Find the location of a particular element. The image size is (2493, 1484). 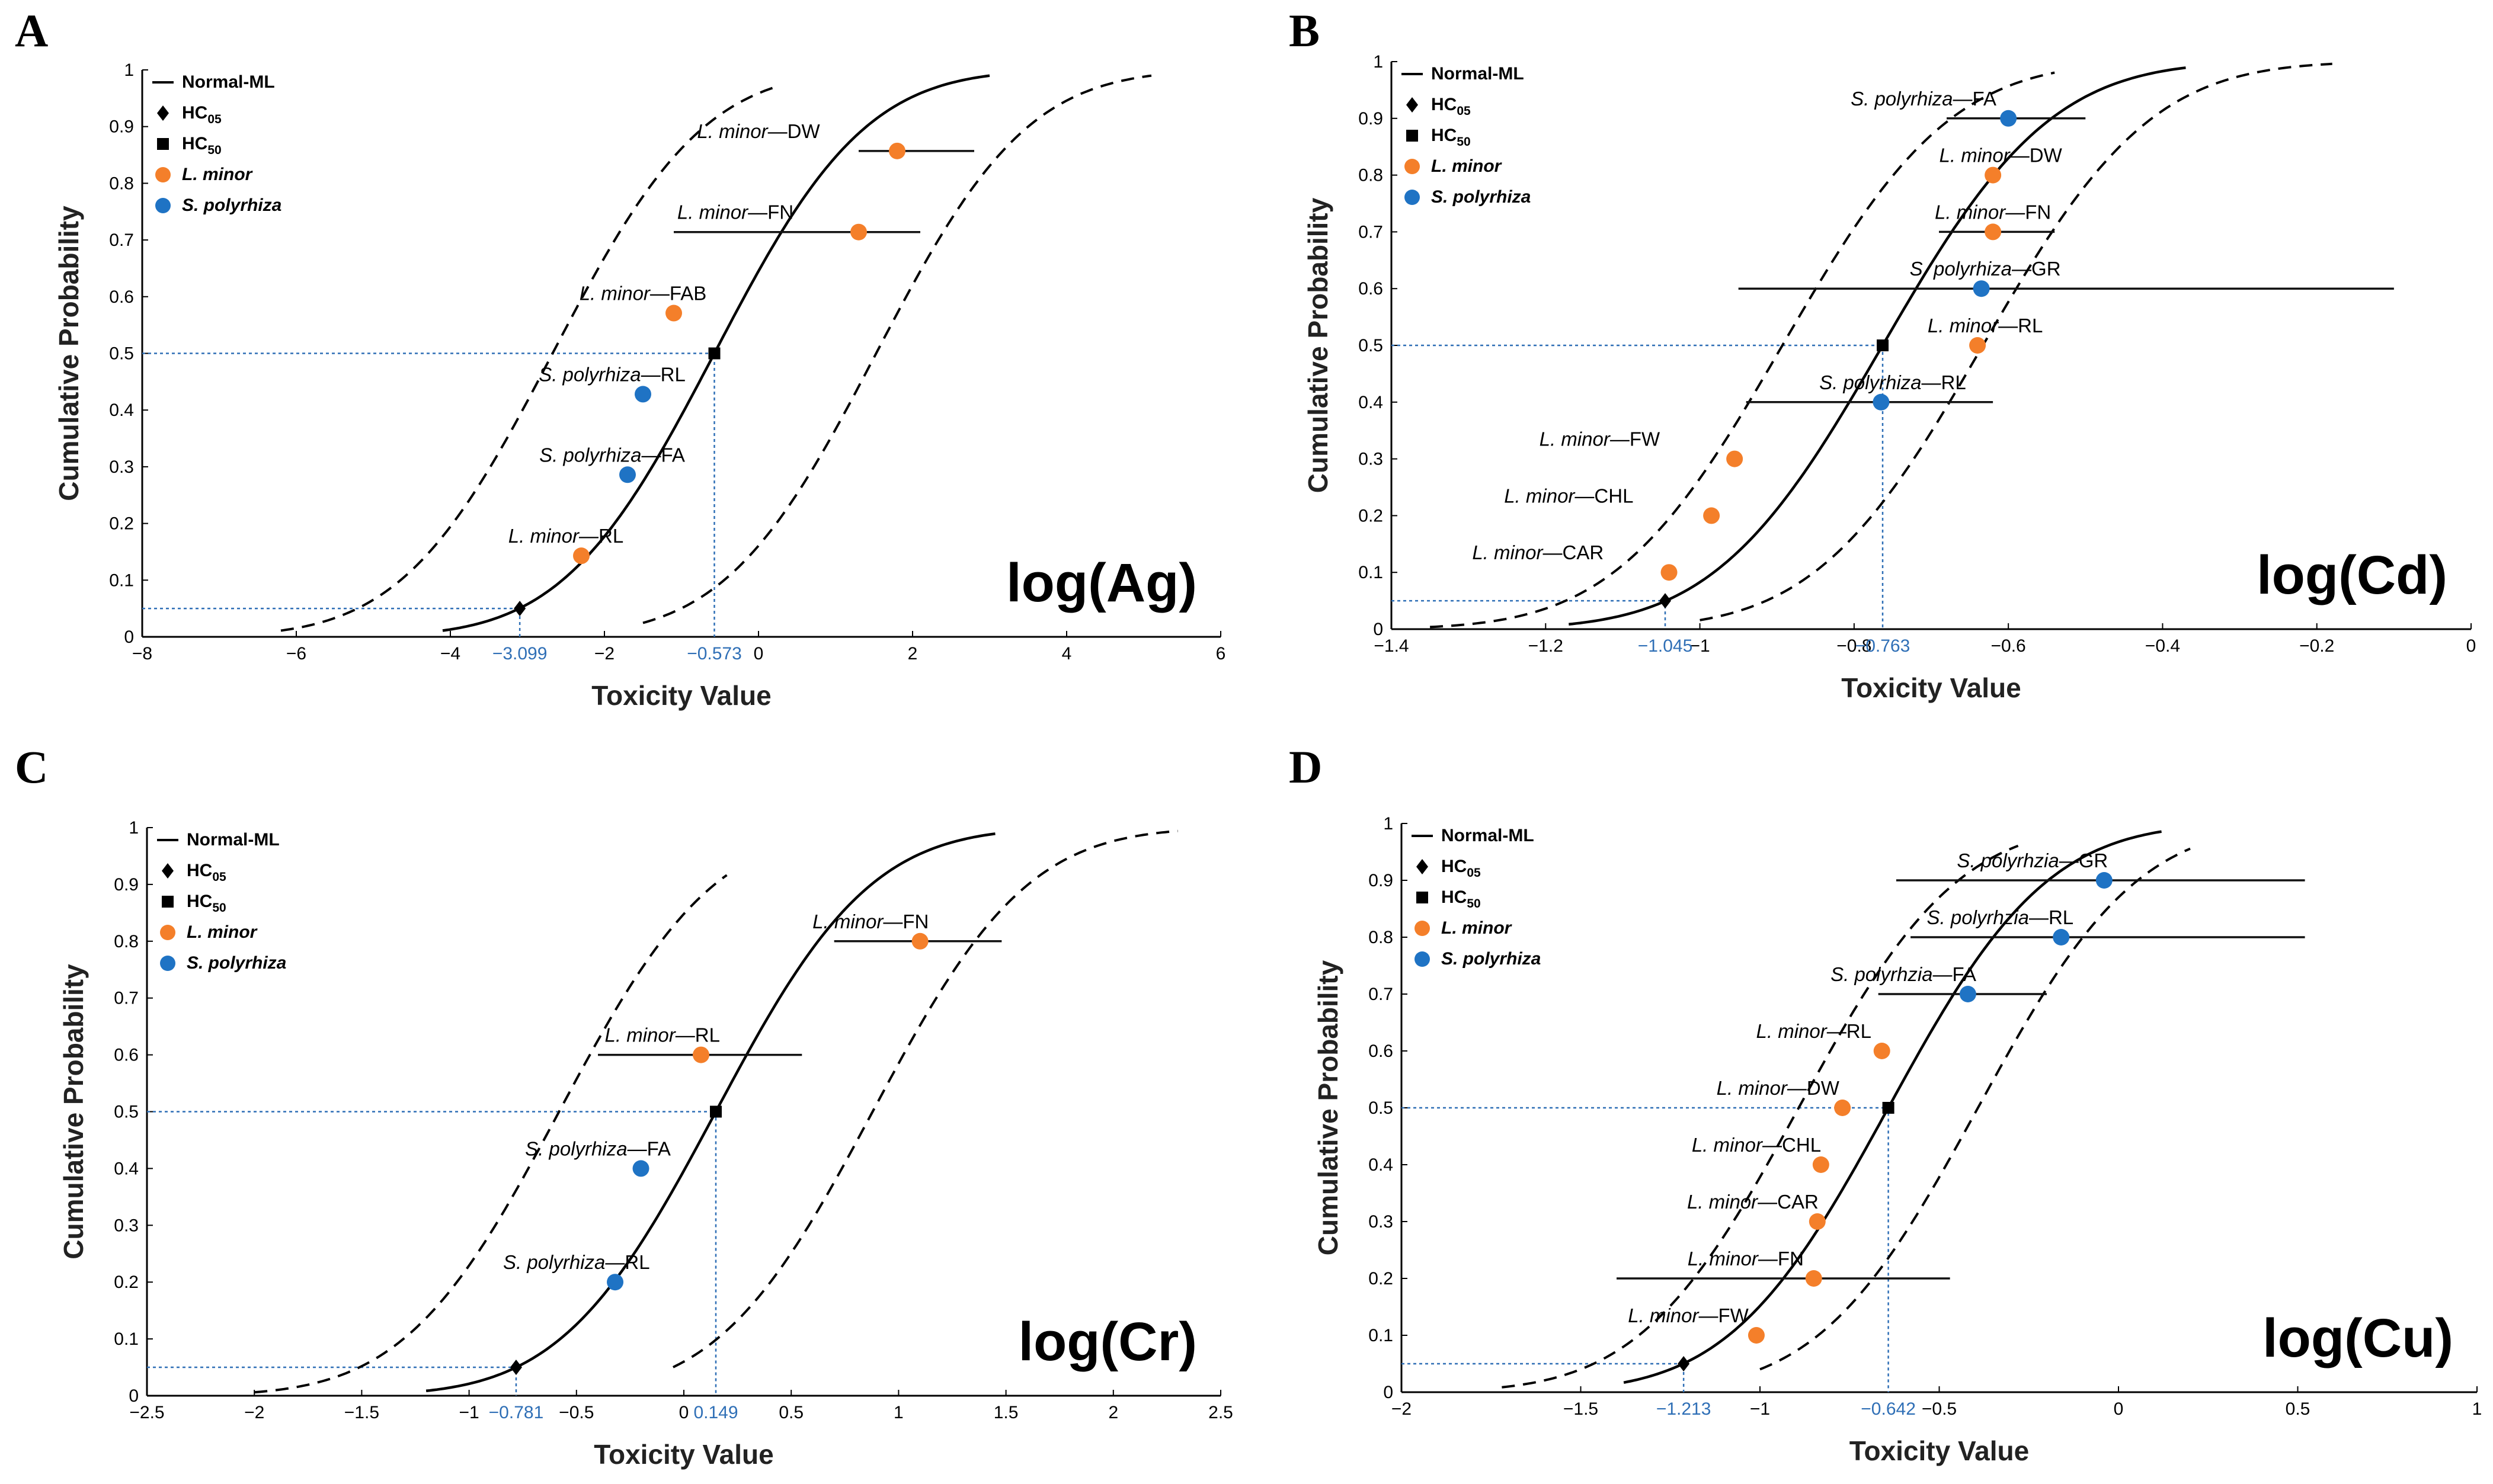

x-tick-label: −2.5 is located at coordinates (146, 1412).